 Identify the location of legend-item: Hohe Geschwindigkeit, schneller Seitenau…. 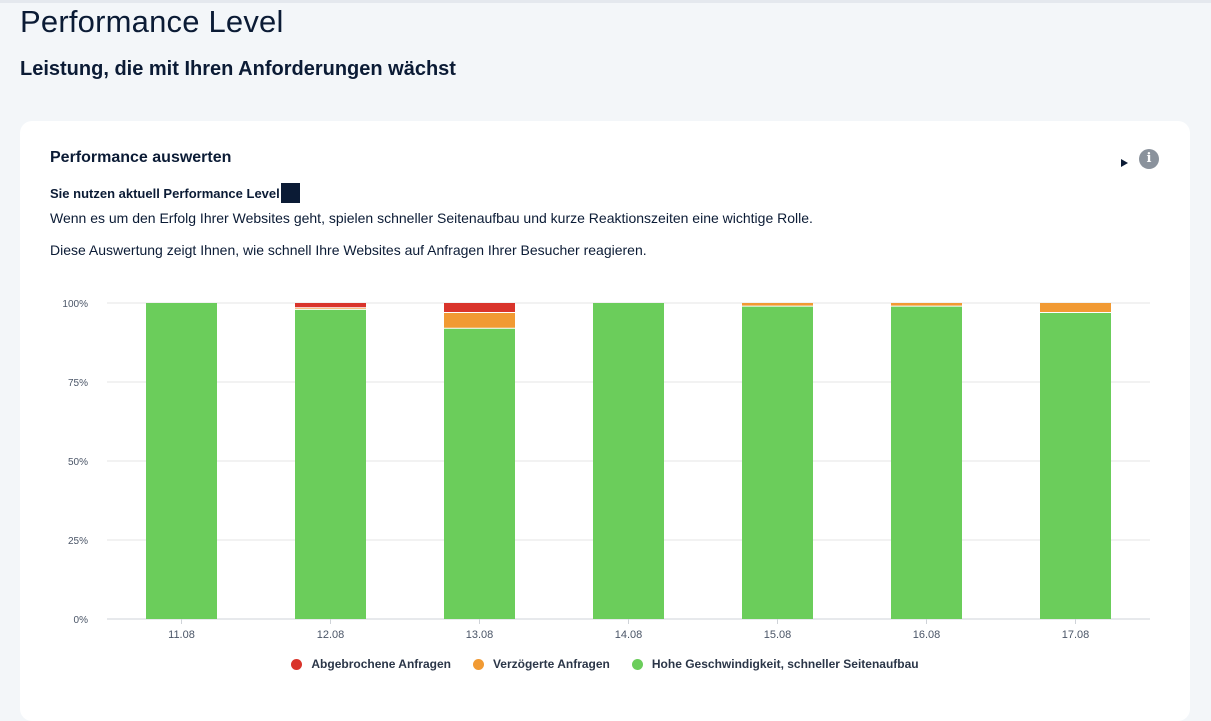
(775, 664).